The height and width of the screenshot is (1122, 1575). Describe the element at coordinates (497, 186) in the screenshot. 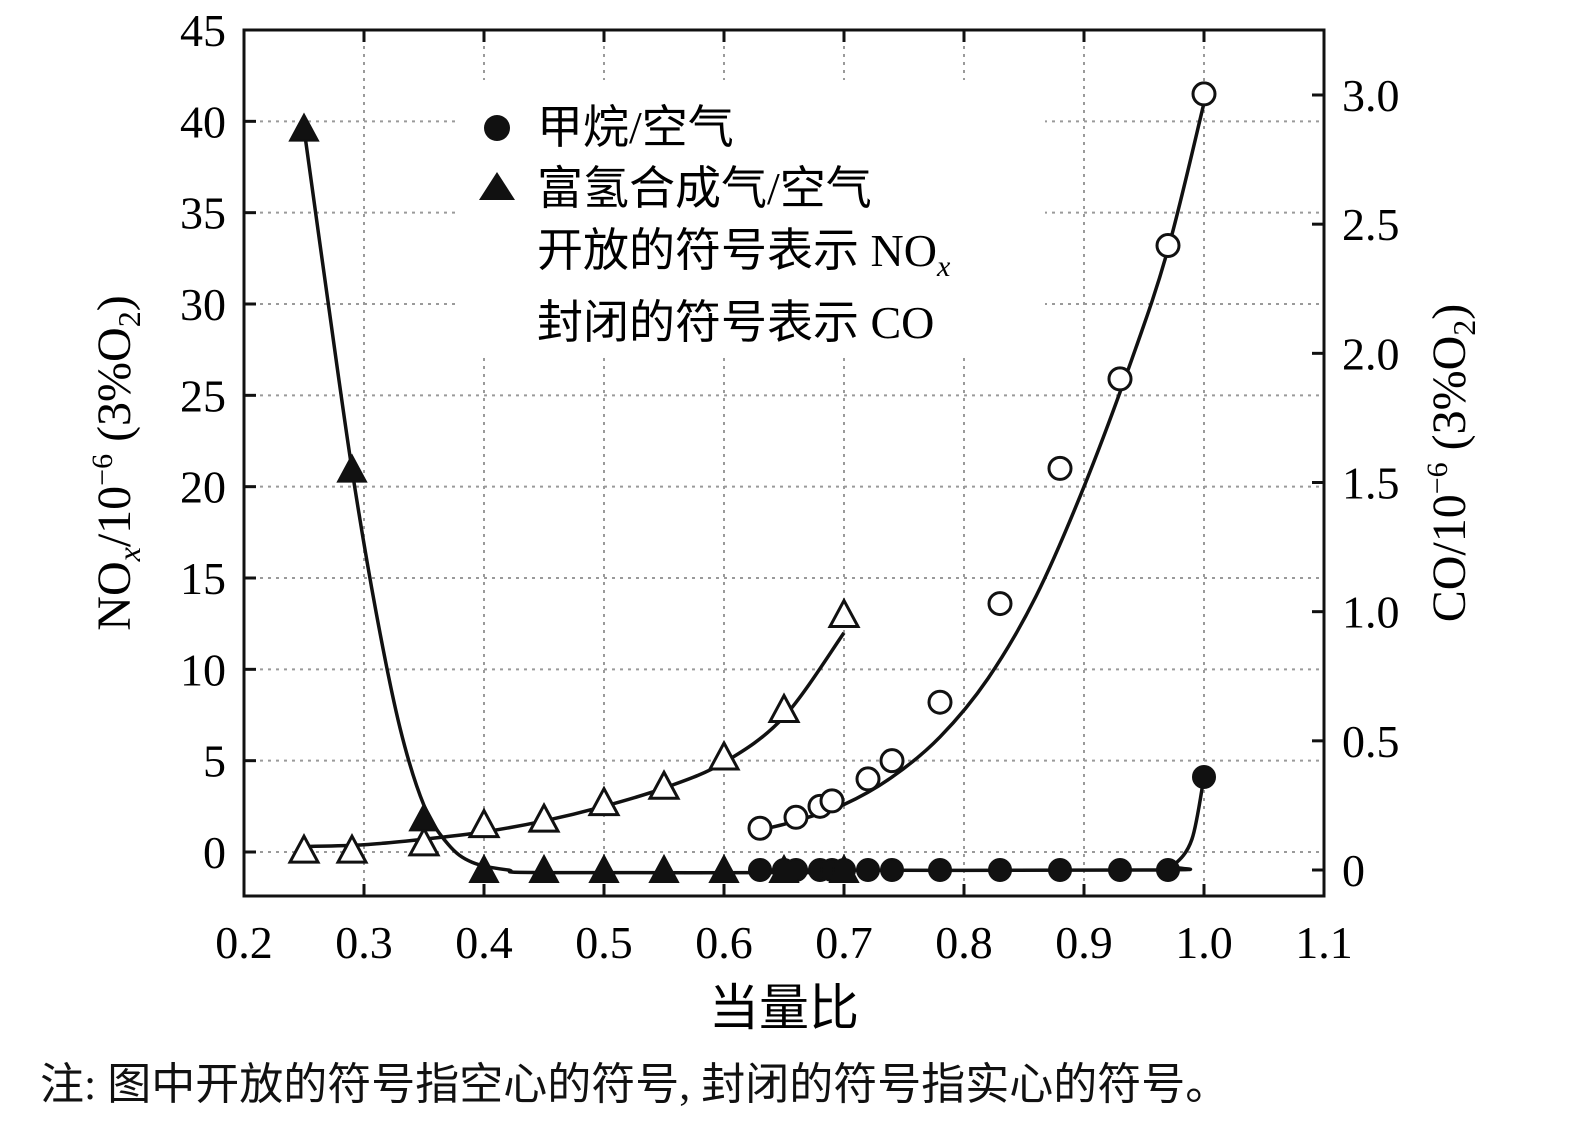

I see `legend-triangle-icon` at that location.